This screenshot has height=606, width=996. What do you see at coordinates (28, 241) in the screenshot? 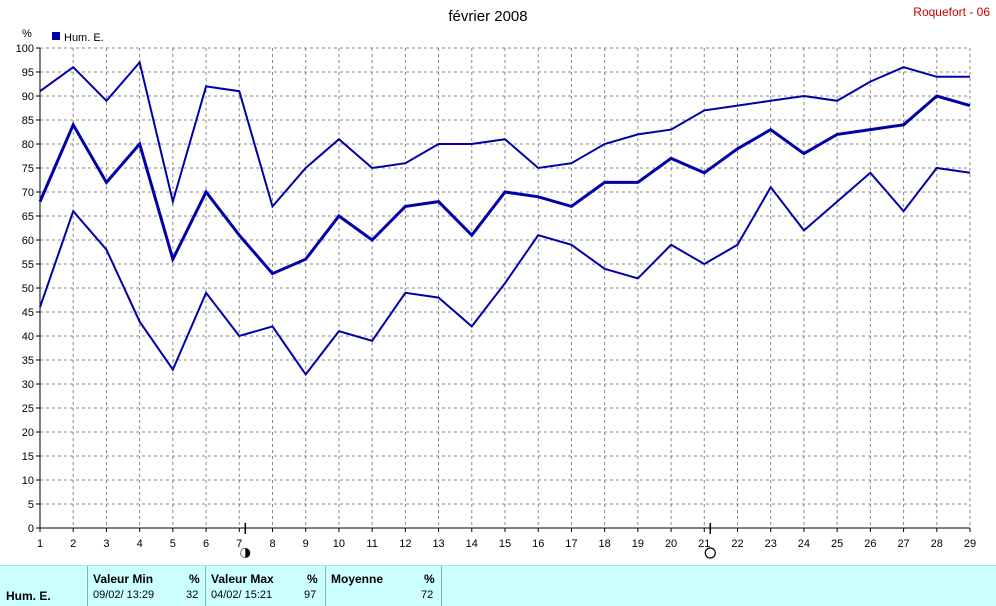
I see `y-tick-label: 60` at bounding box center [28, 241].